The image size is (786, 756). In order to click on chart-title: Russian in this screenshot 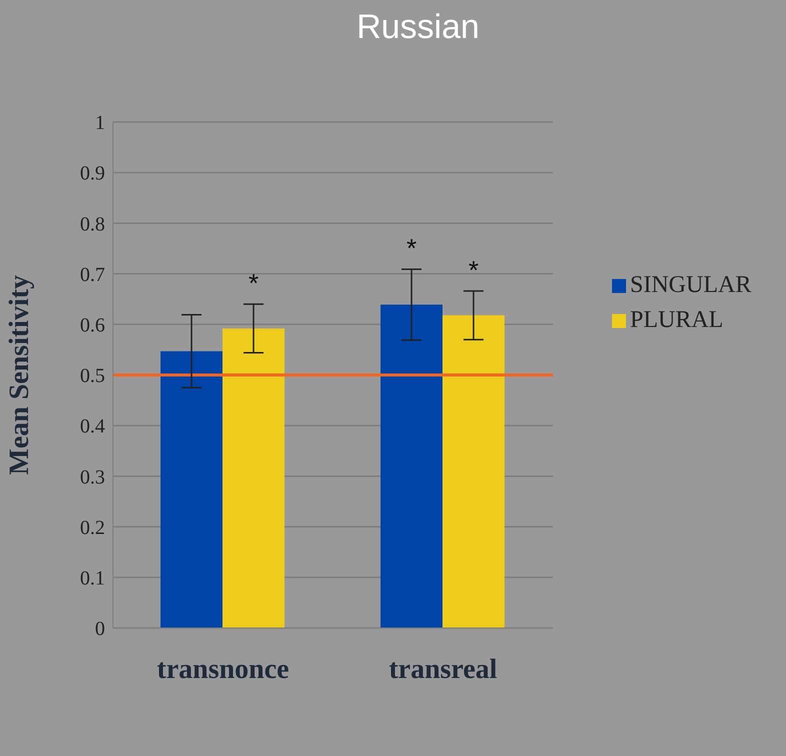, I will do `click(418, 27)`.